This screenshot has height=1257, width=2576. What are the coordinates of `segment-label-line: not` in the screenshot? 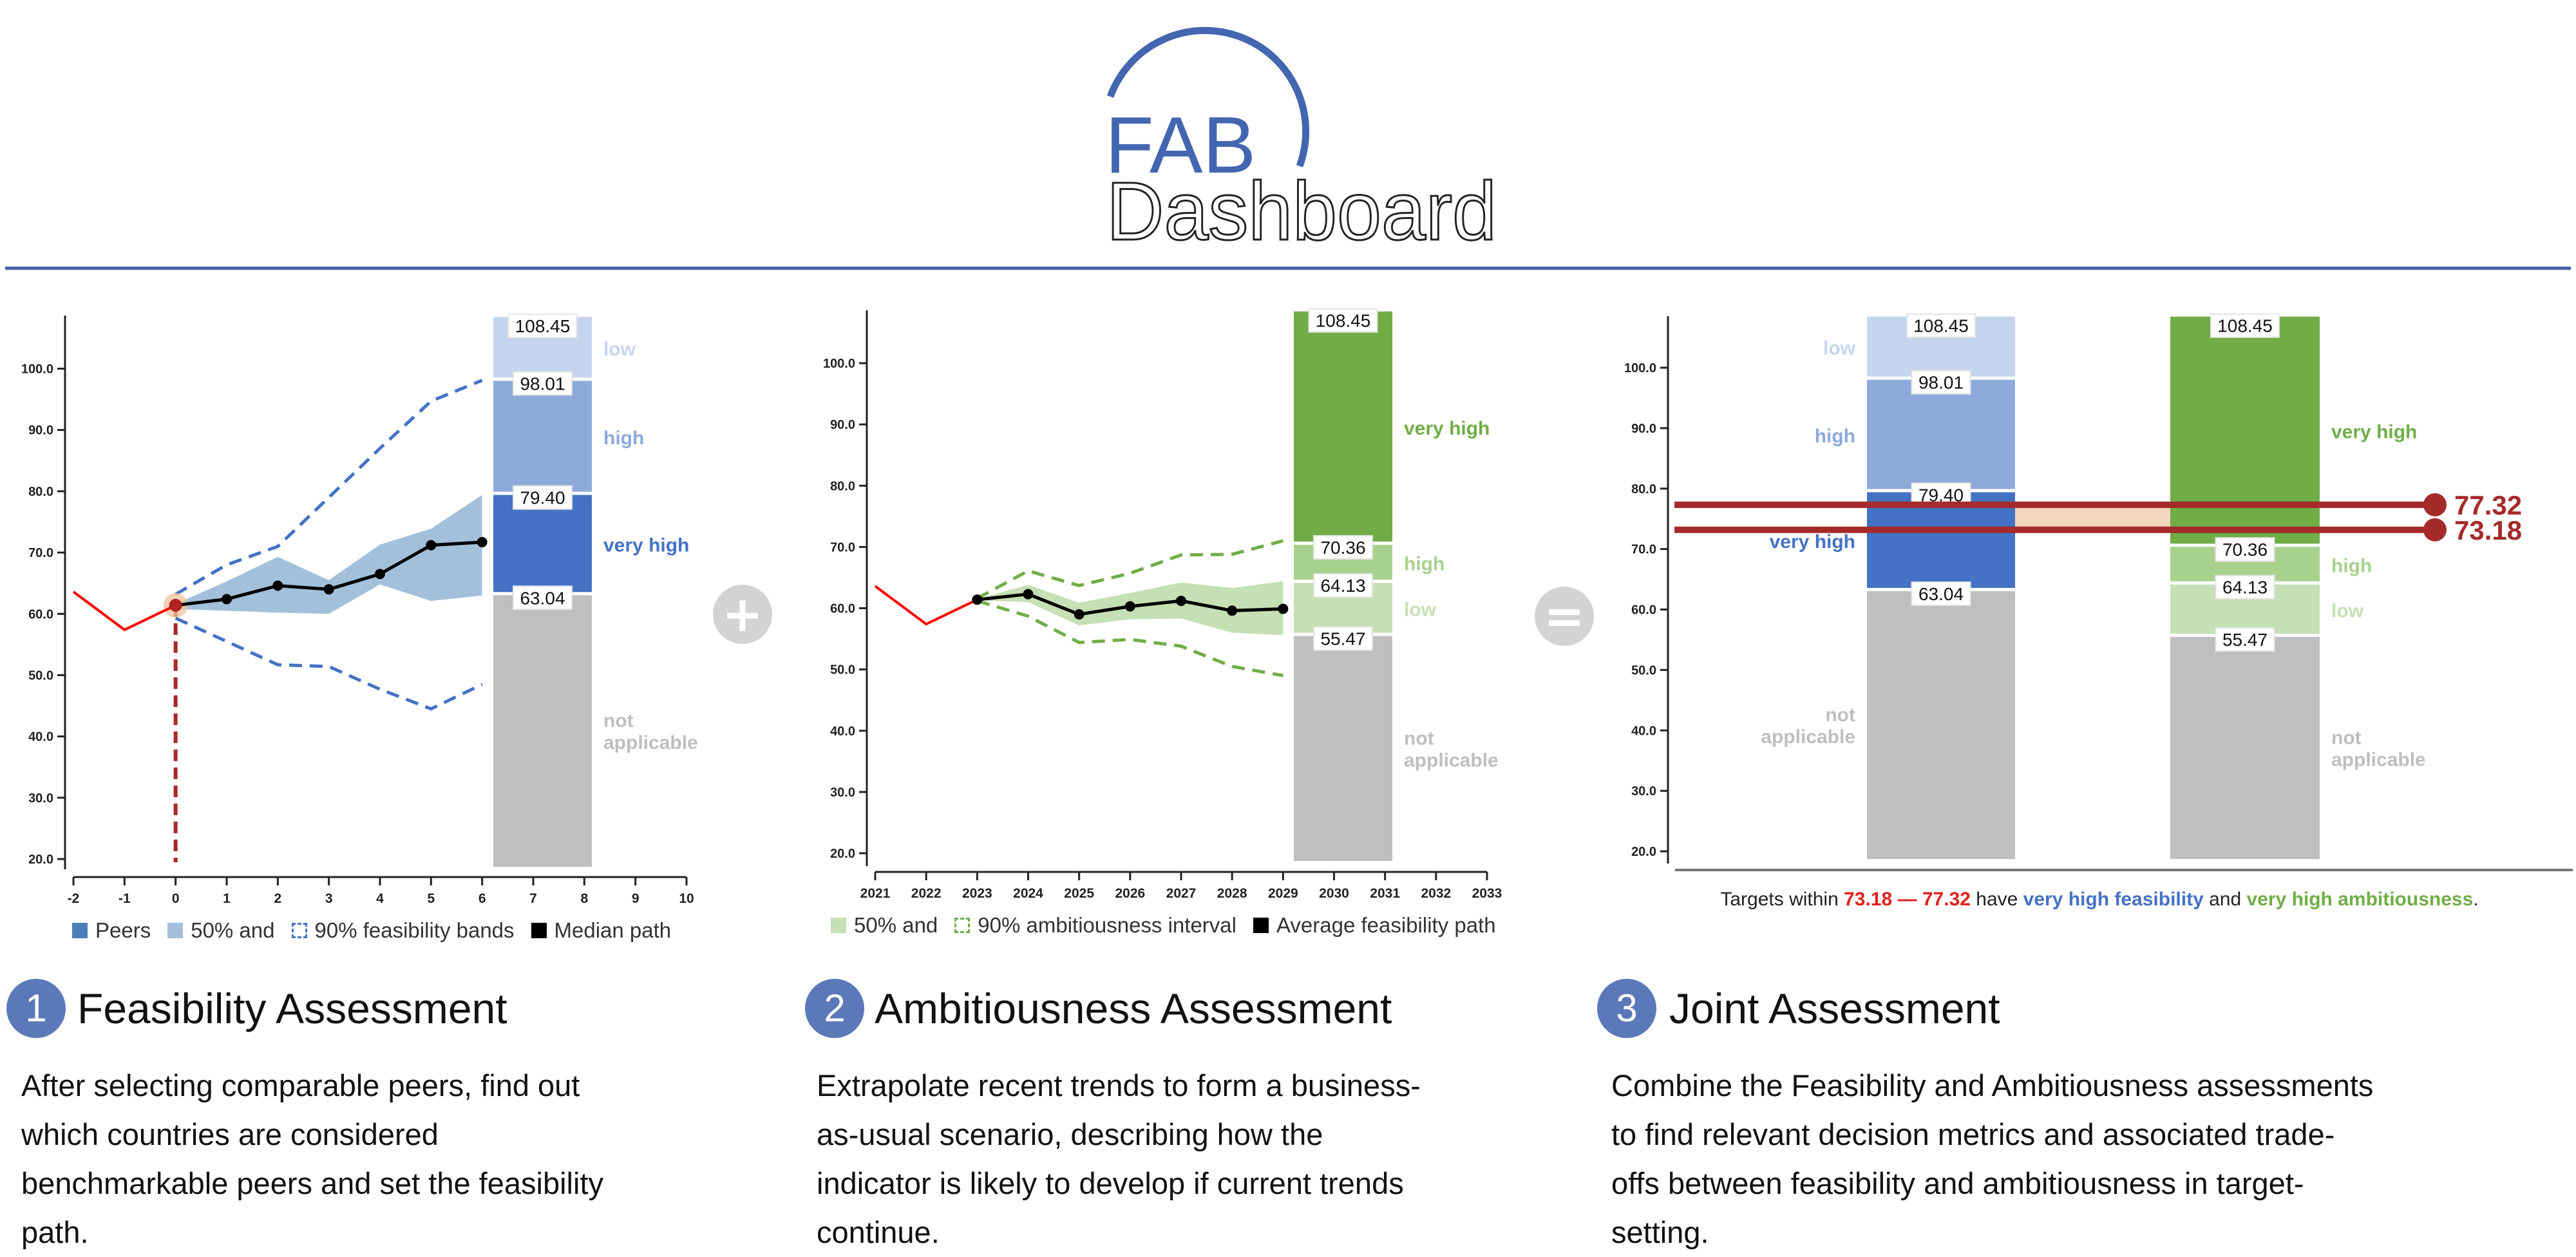 It's located at (619, 721).